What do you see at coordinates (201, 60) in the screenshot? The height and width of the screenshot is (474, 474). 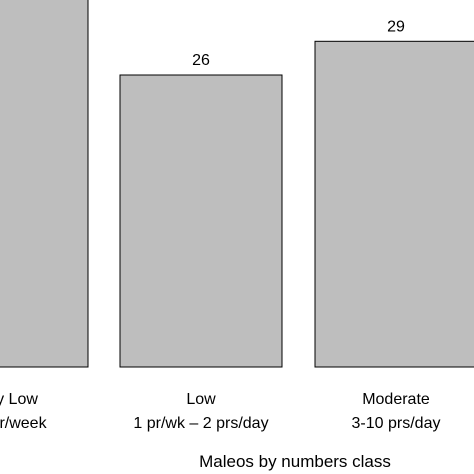 I see `data-label-1: 26` at bounding box center [201, 60].